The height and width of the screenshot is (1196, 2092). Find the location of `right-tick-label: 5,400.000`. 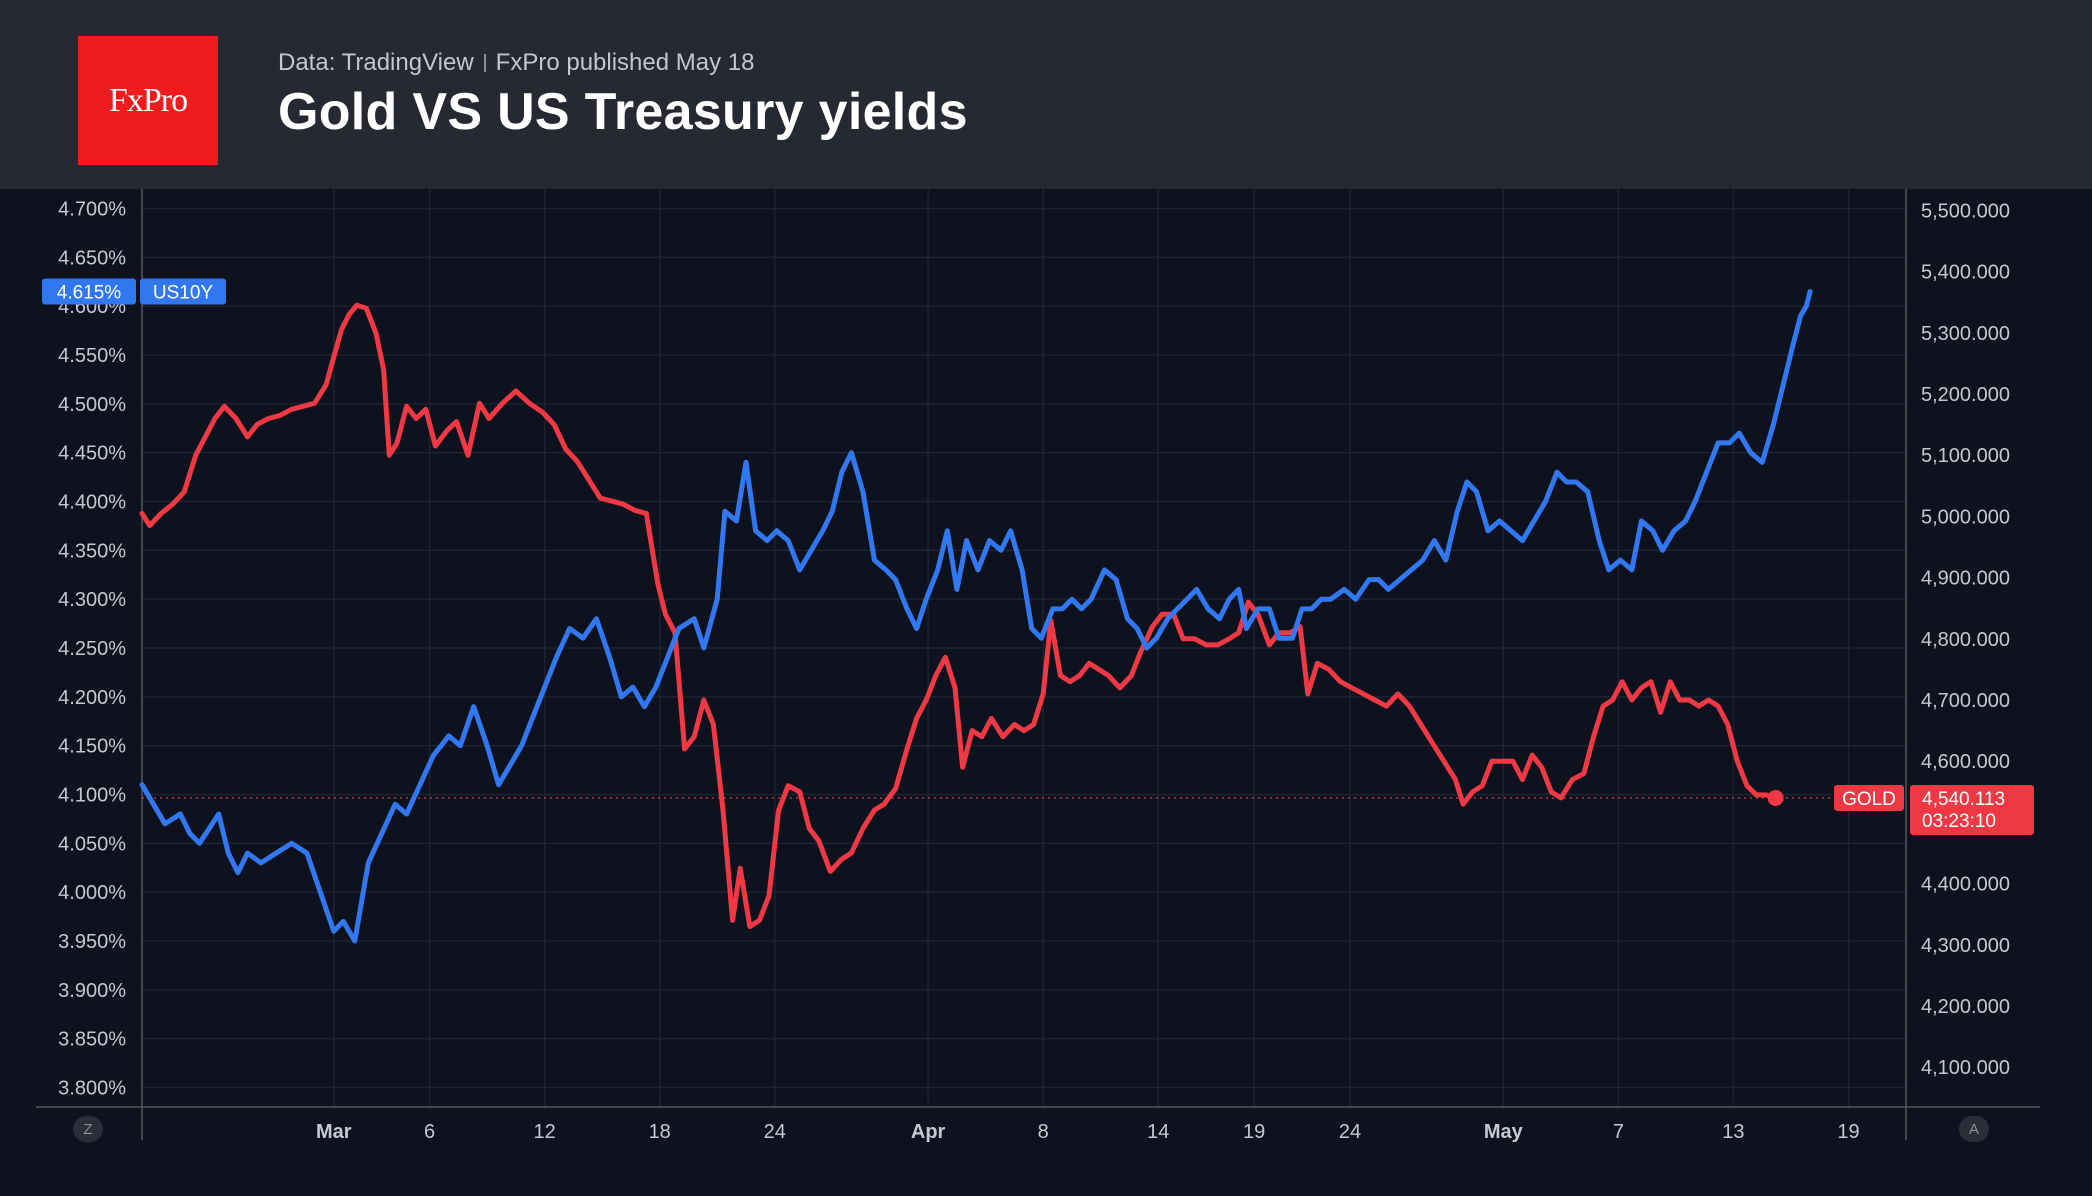

right-tick-label: 5,400.000 is located at coordinates (1965, 273).